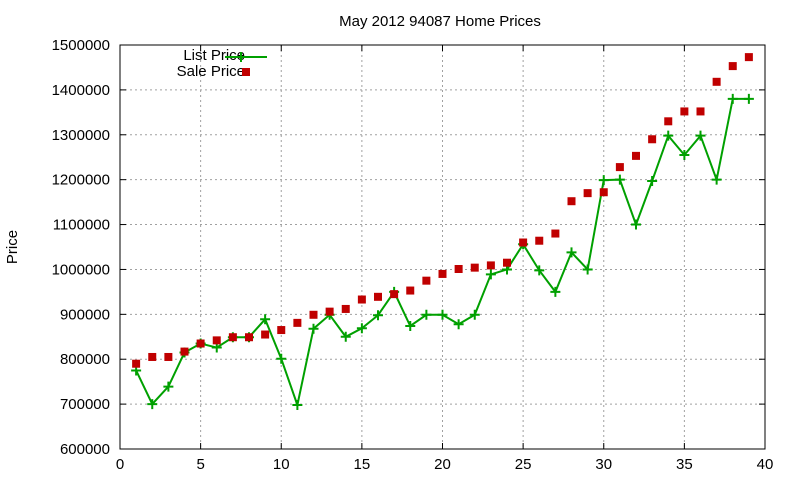 The width and height of the screenshot is (800, 485). I want to click on x-tick-label: 30, so click(603, 464).